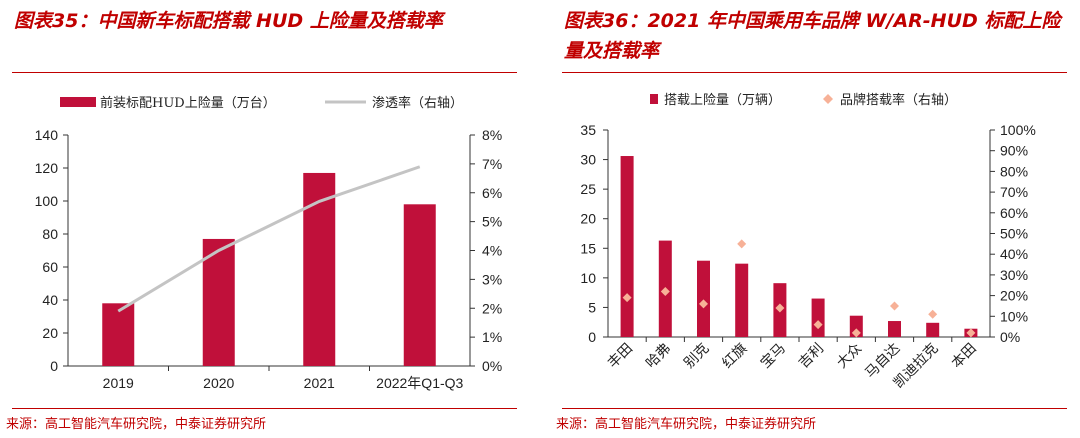  What do you see at coordinates (592, 307) in the screenshot?
I see `left-axis-tick-label: 5` at bounding box center [592, 307].